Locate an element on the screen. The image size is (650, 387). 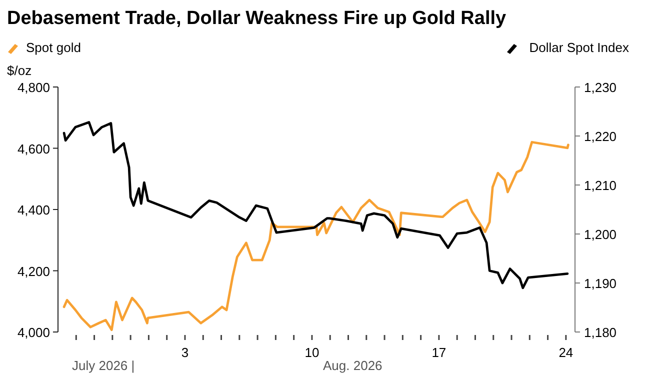
y-tick-label: 4,600 is located at coordinates (33, 148).